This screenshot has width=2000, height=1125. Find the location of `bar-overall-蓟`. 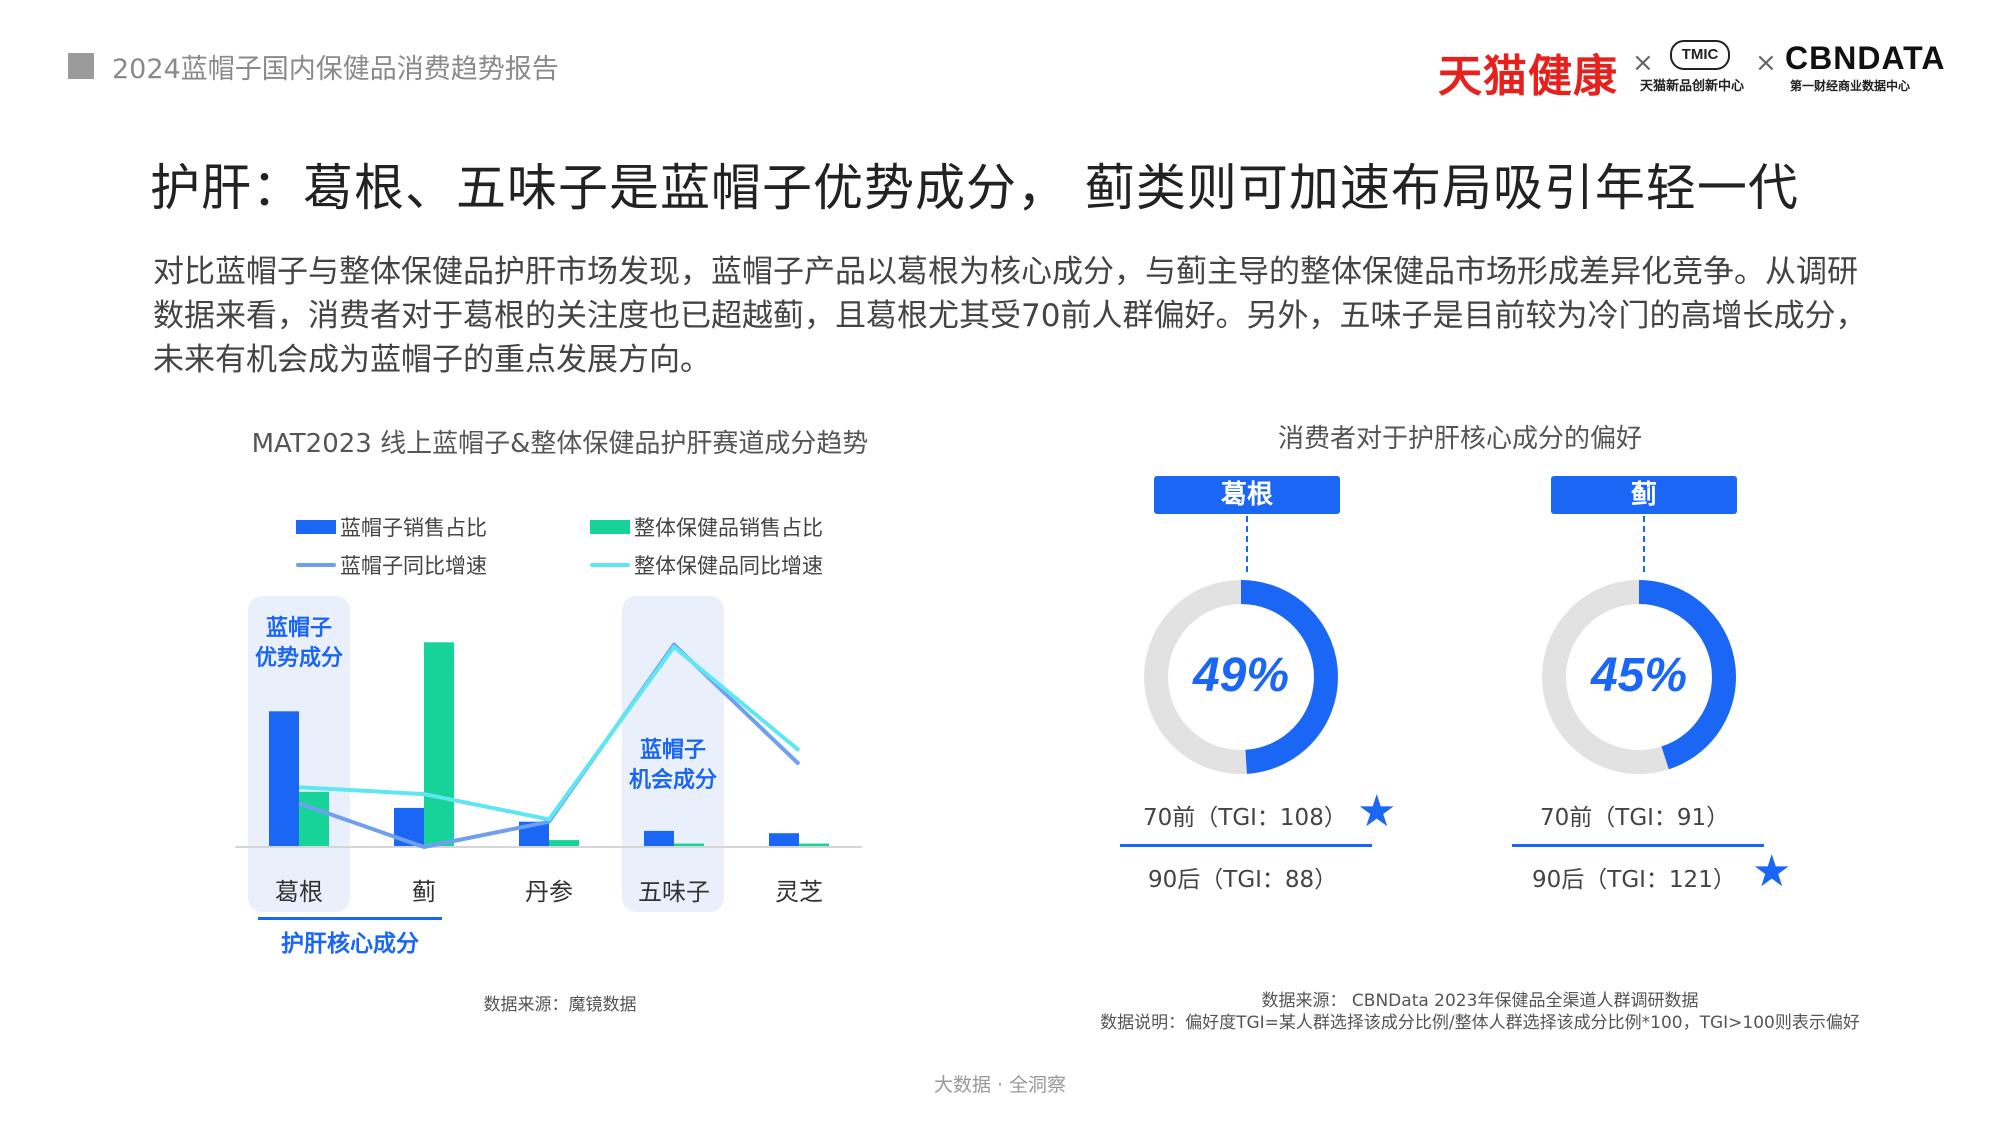

bar-overall-蓟 is located at coordinates (439, 744).